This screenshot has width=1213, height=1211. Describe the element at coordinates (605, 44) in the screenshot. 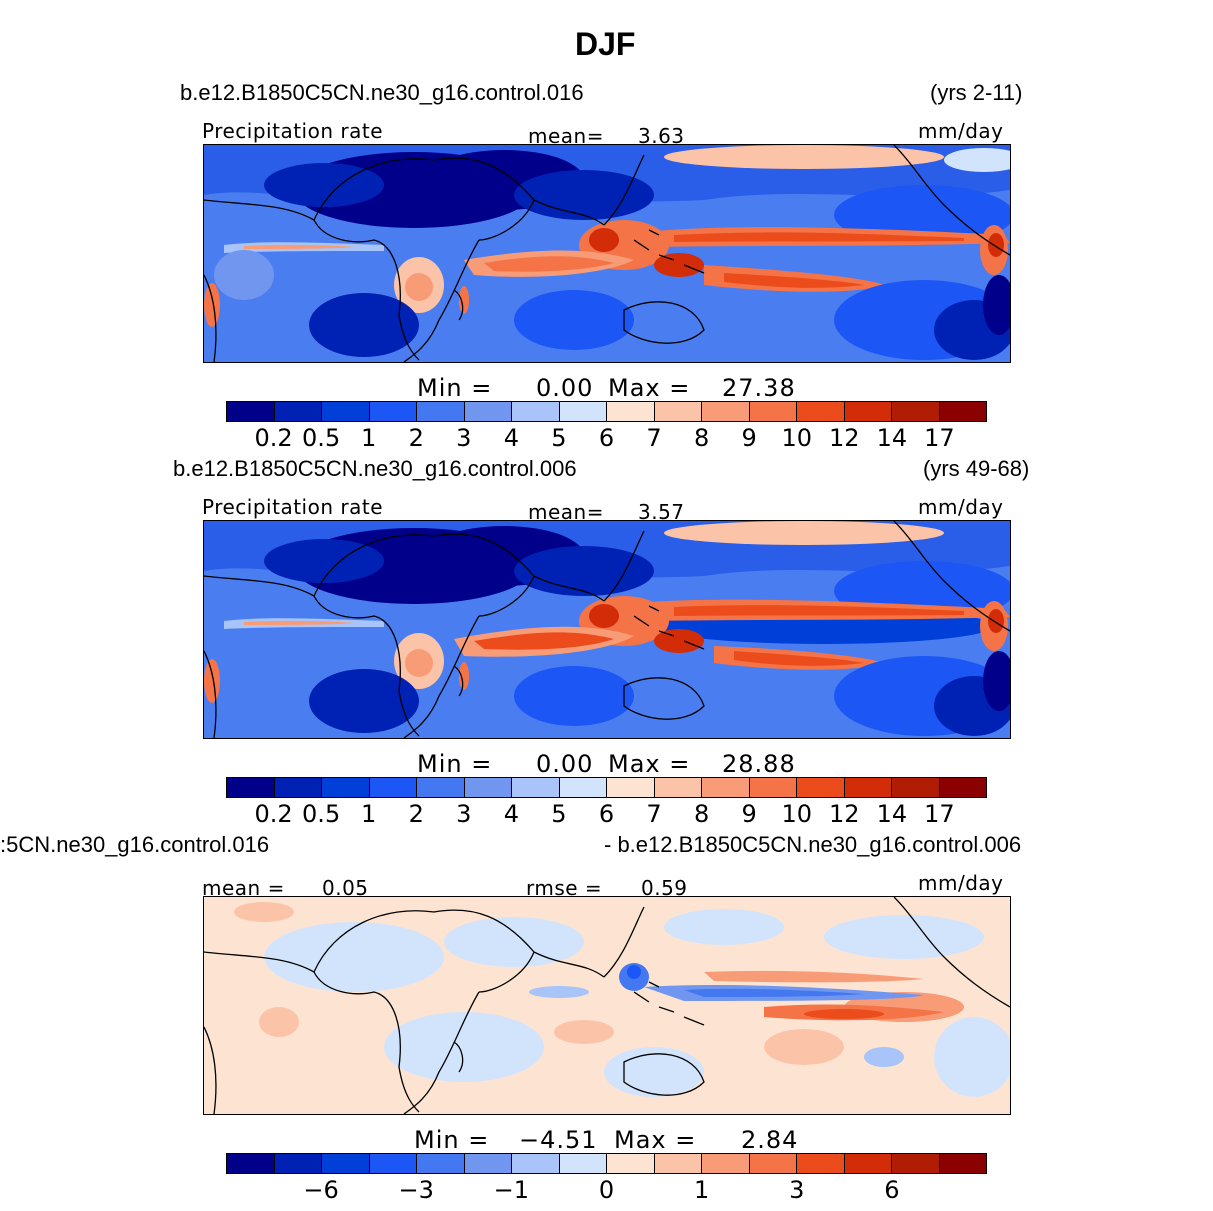

I see `page-title: DJF` at that location.